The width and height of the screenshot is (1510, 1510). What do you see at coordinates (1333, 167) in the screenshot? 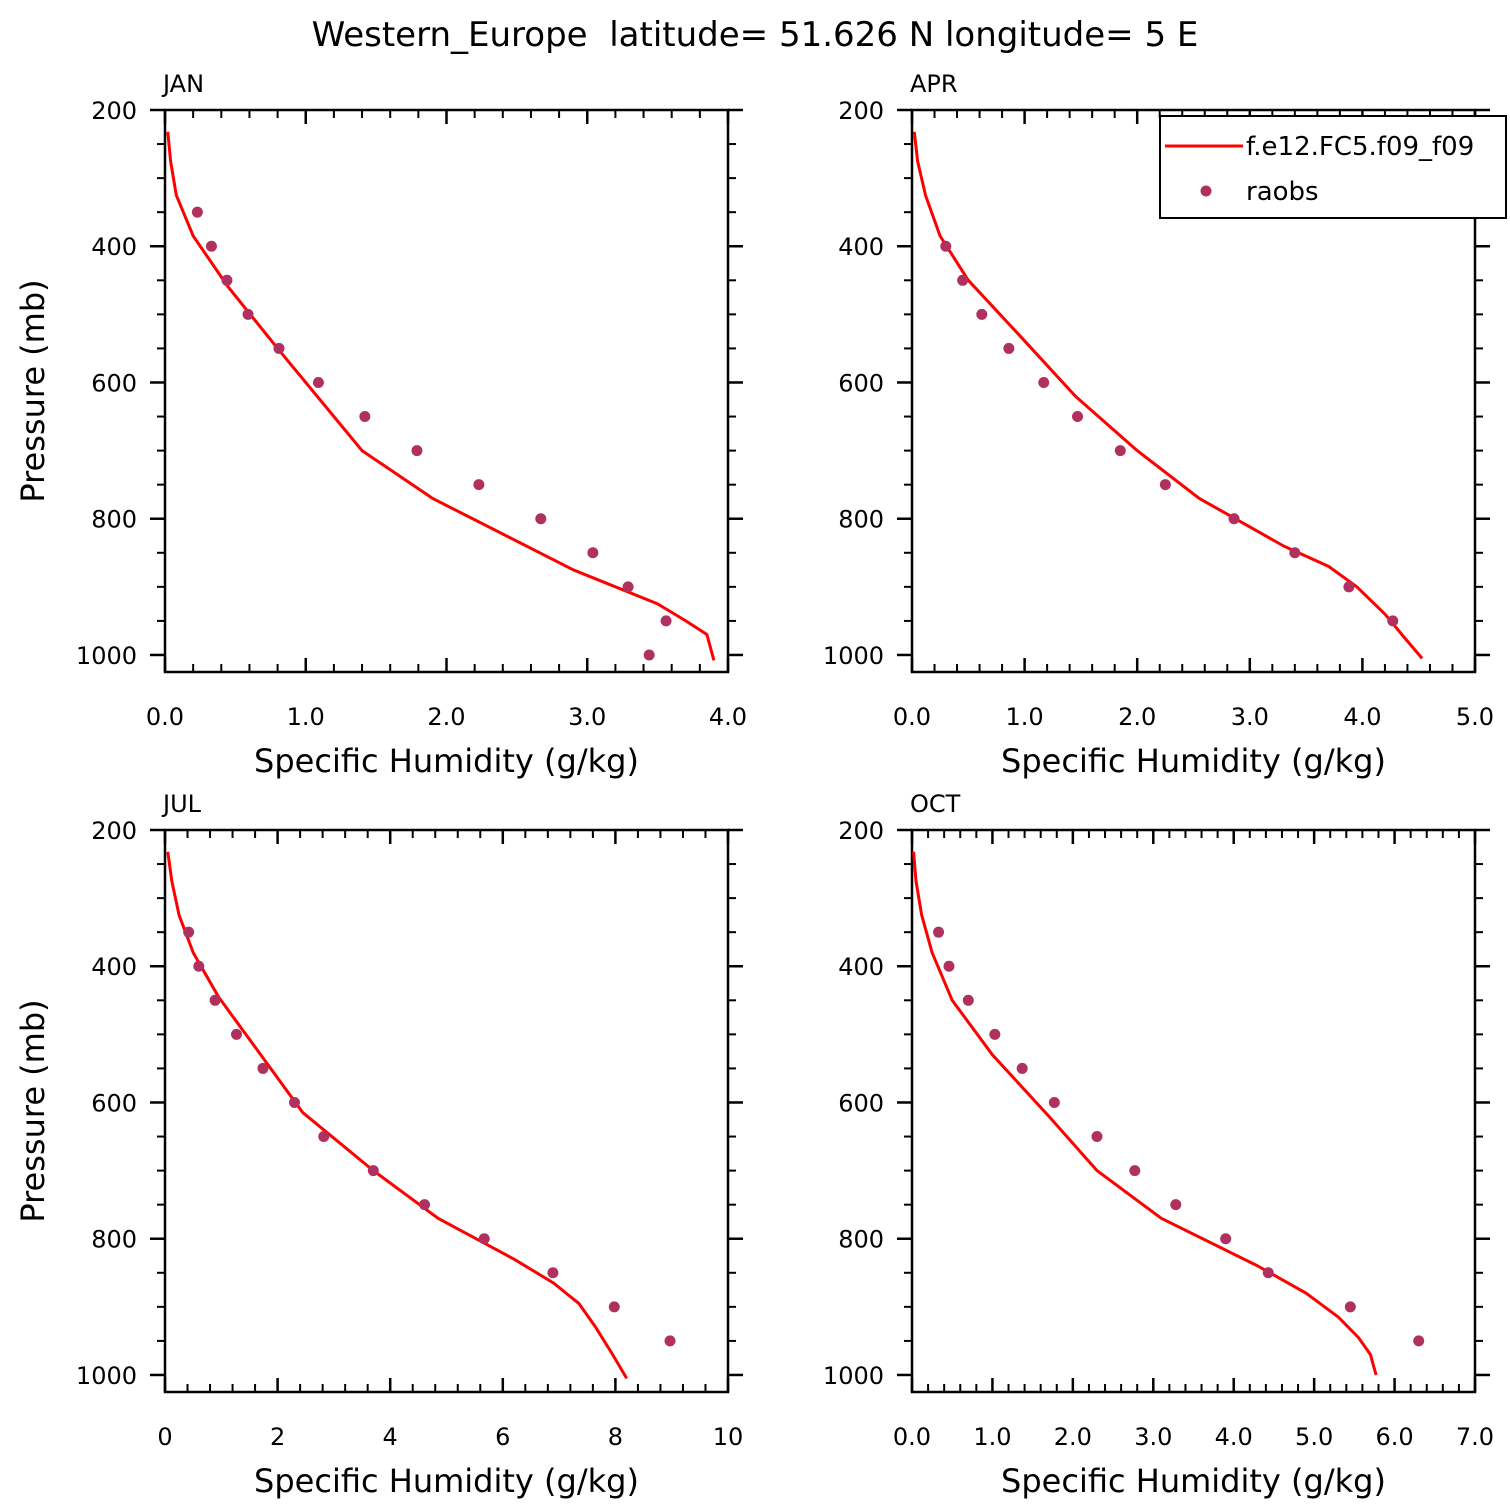
I see `legend: f.e12.FC5.f09_f09 raobs` at bounding box center [1333, 167].